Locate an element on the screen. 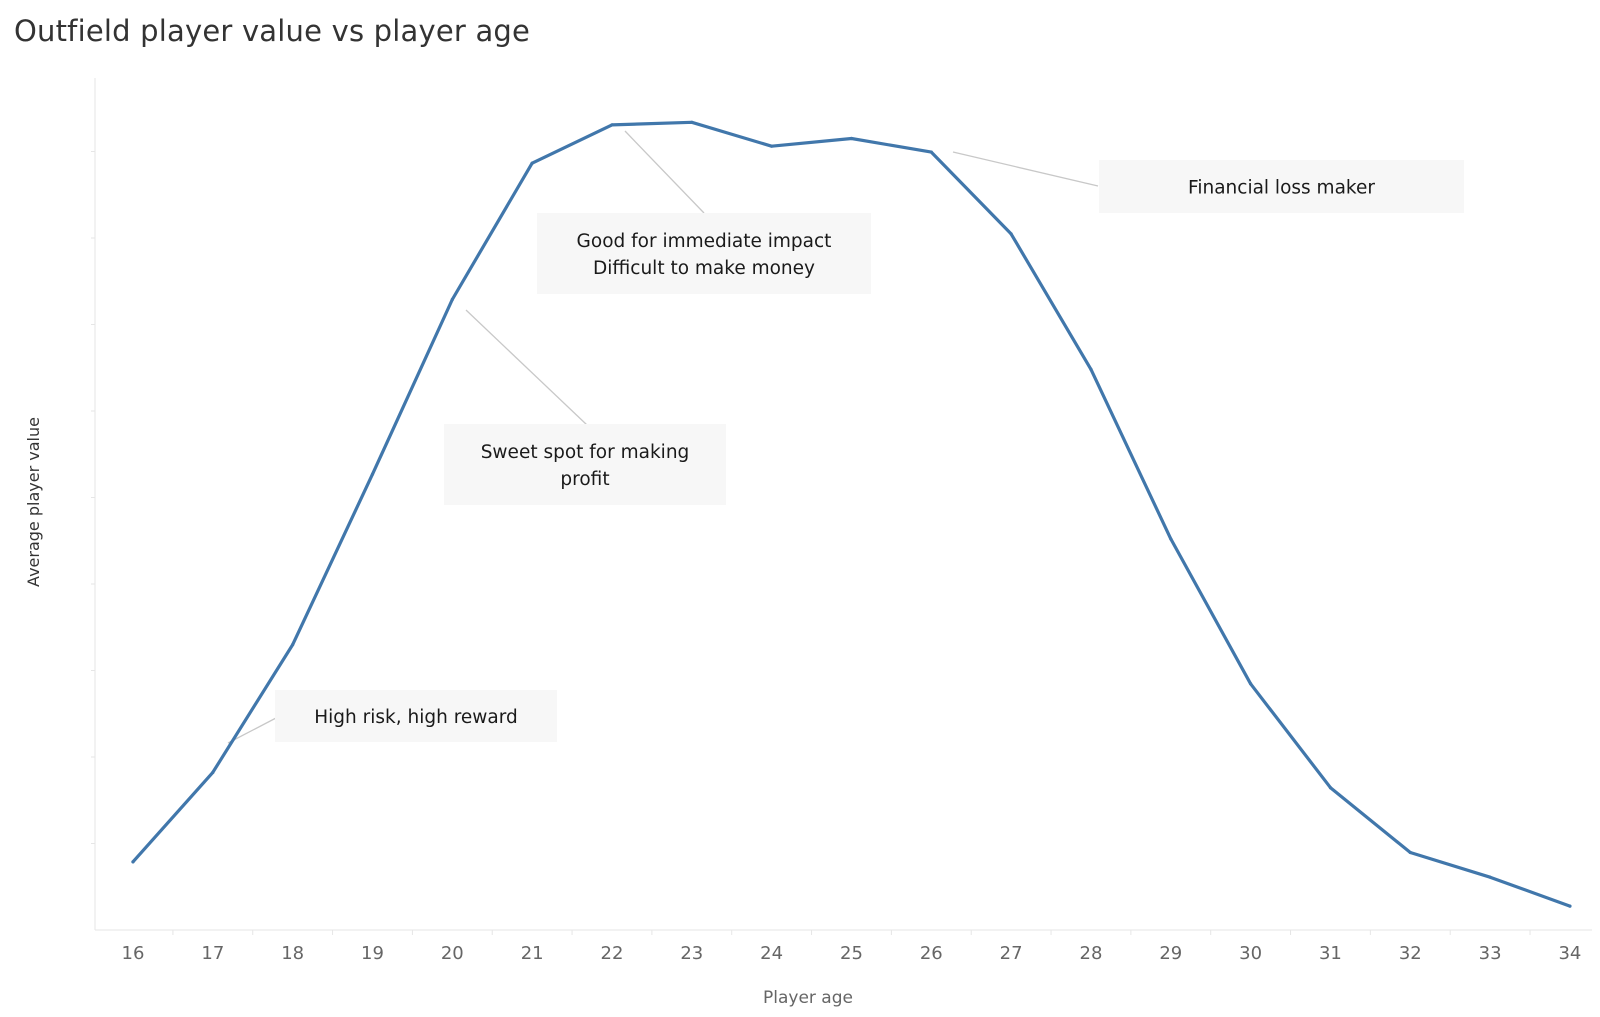  x-tick-label: 25 is located at coordinates (851, 953).